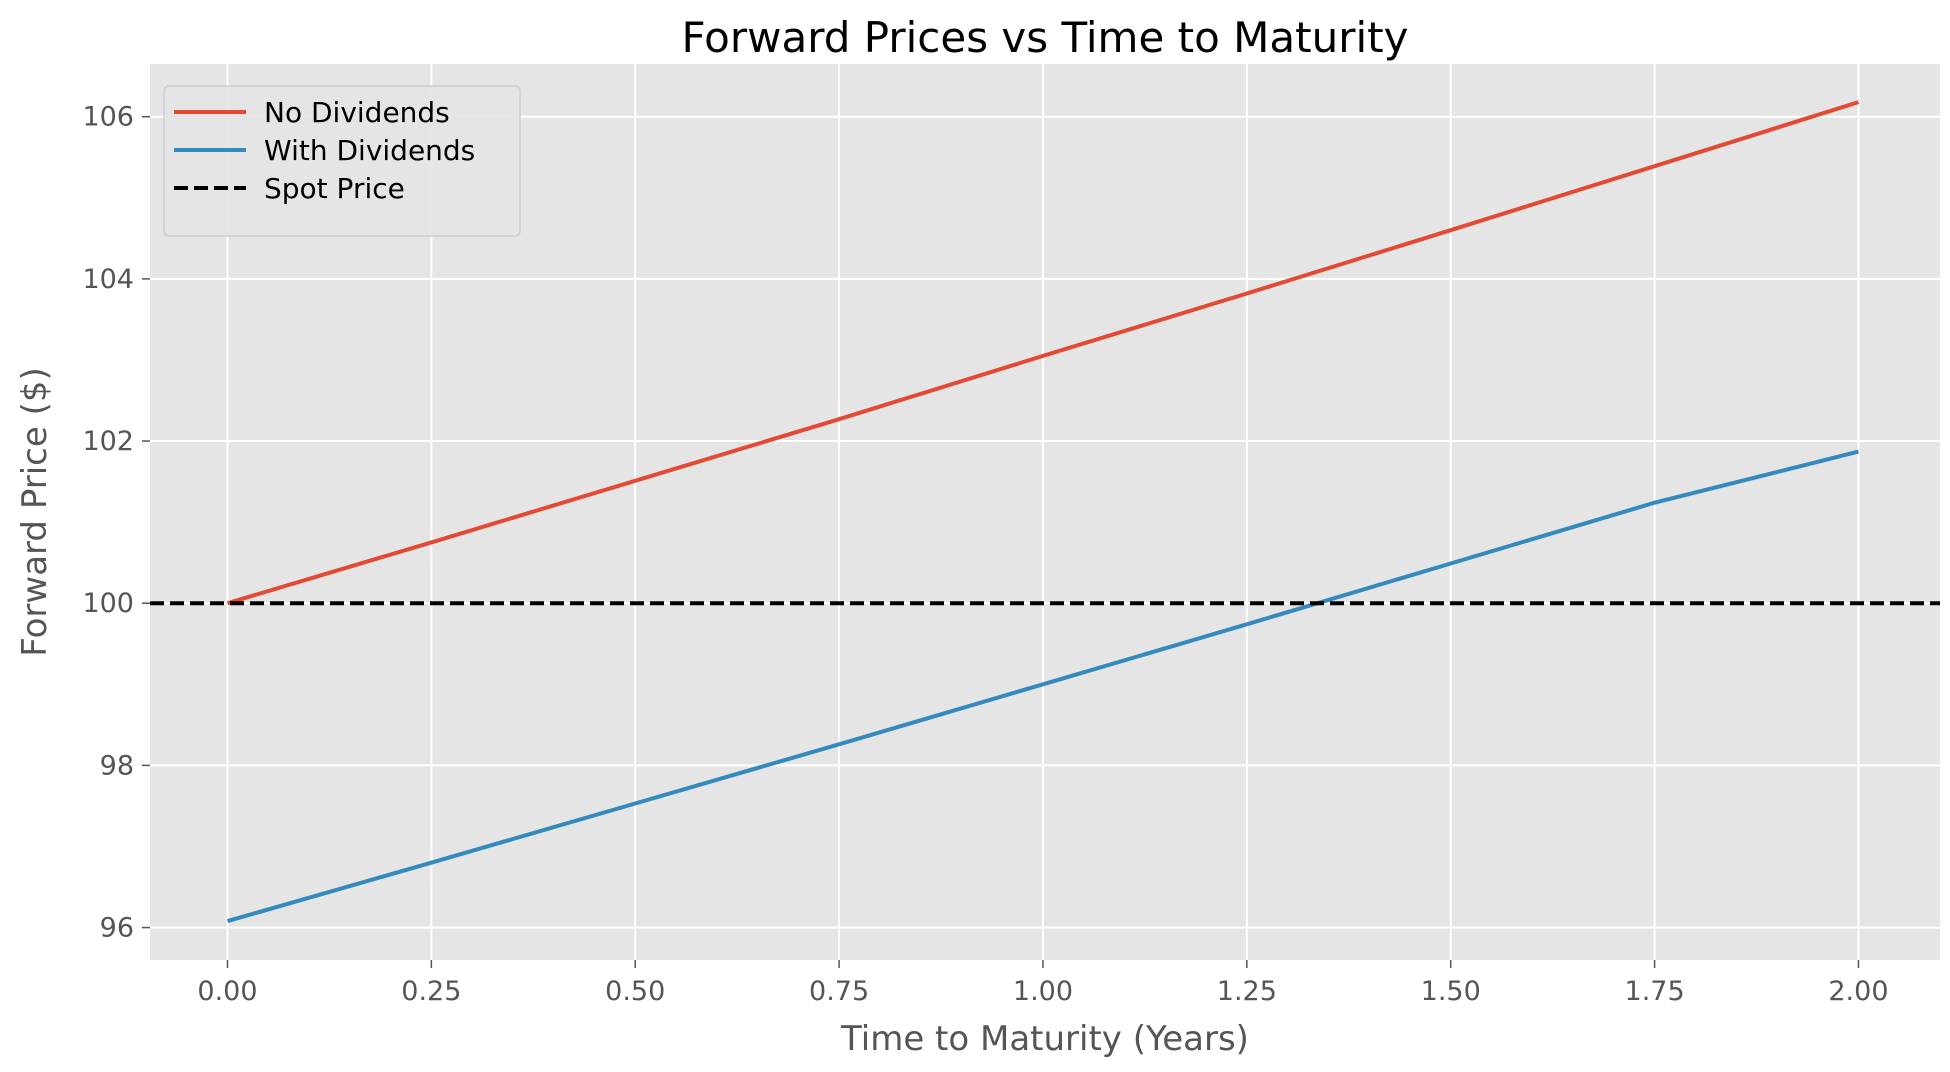 The width and height of the screenshot is (1950, 1072). Describe the element at coordinates (431, 991) in the screenshot. I see `x-tick-label: 0.25` at that location.